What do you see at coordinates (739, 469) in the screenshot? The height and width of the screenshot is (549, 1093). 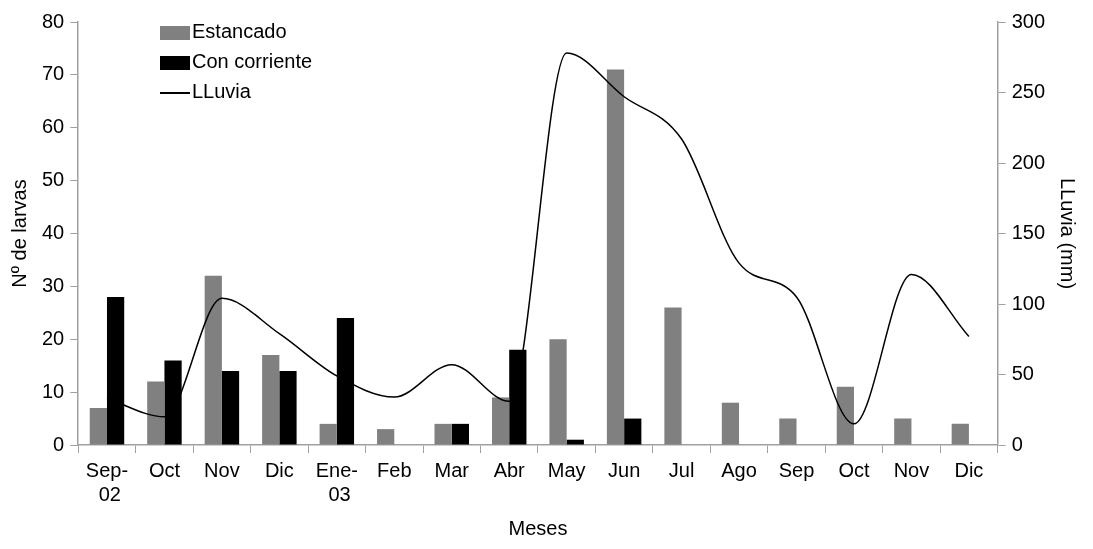 I see `x-tick-label: Ago` at bounding box center [739, 469].